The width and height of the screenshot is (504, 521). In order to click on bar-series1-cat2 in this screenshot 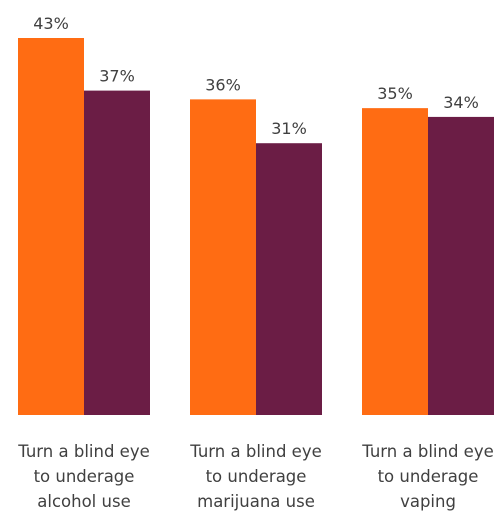, I will do `click(223, 257)`.